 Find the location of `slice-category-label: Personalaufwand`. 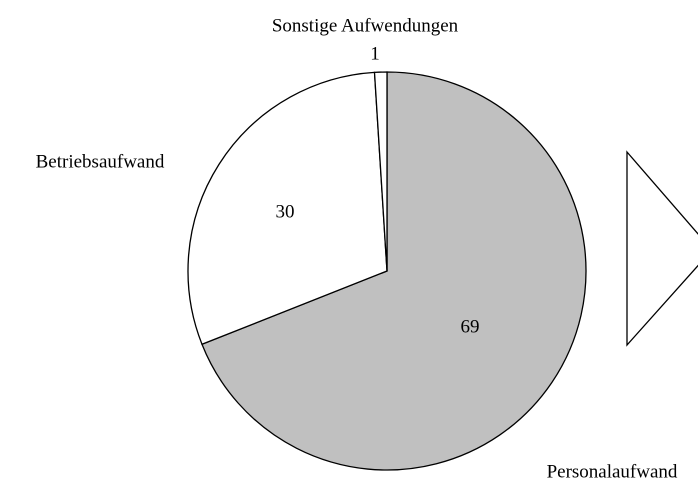

slice-category-label: Personalaufwand is located at coordinates (612, 471).